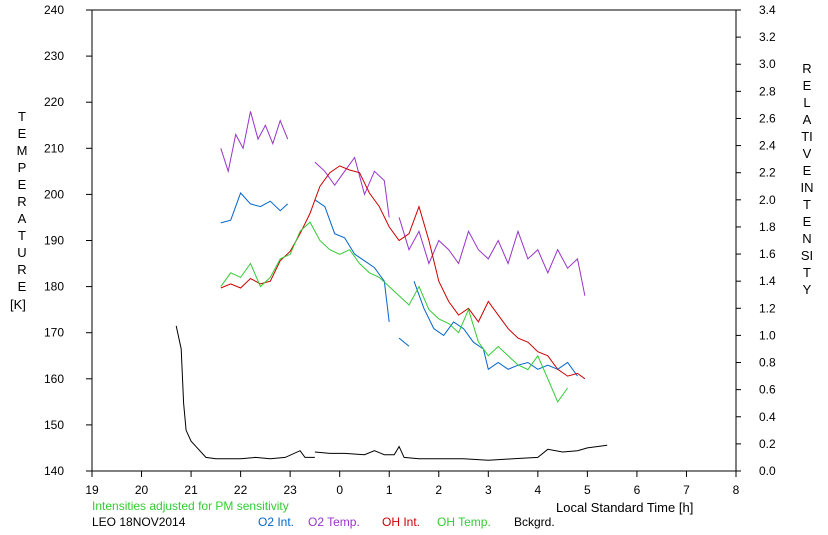 The image size is (828, 535). What do you see at coordinates (767, 146) in the screenshot?
I see `right-tick-label: 2.4` at bounding box center [767, 146].